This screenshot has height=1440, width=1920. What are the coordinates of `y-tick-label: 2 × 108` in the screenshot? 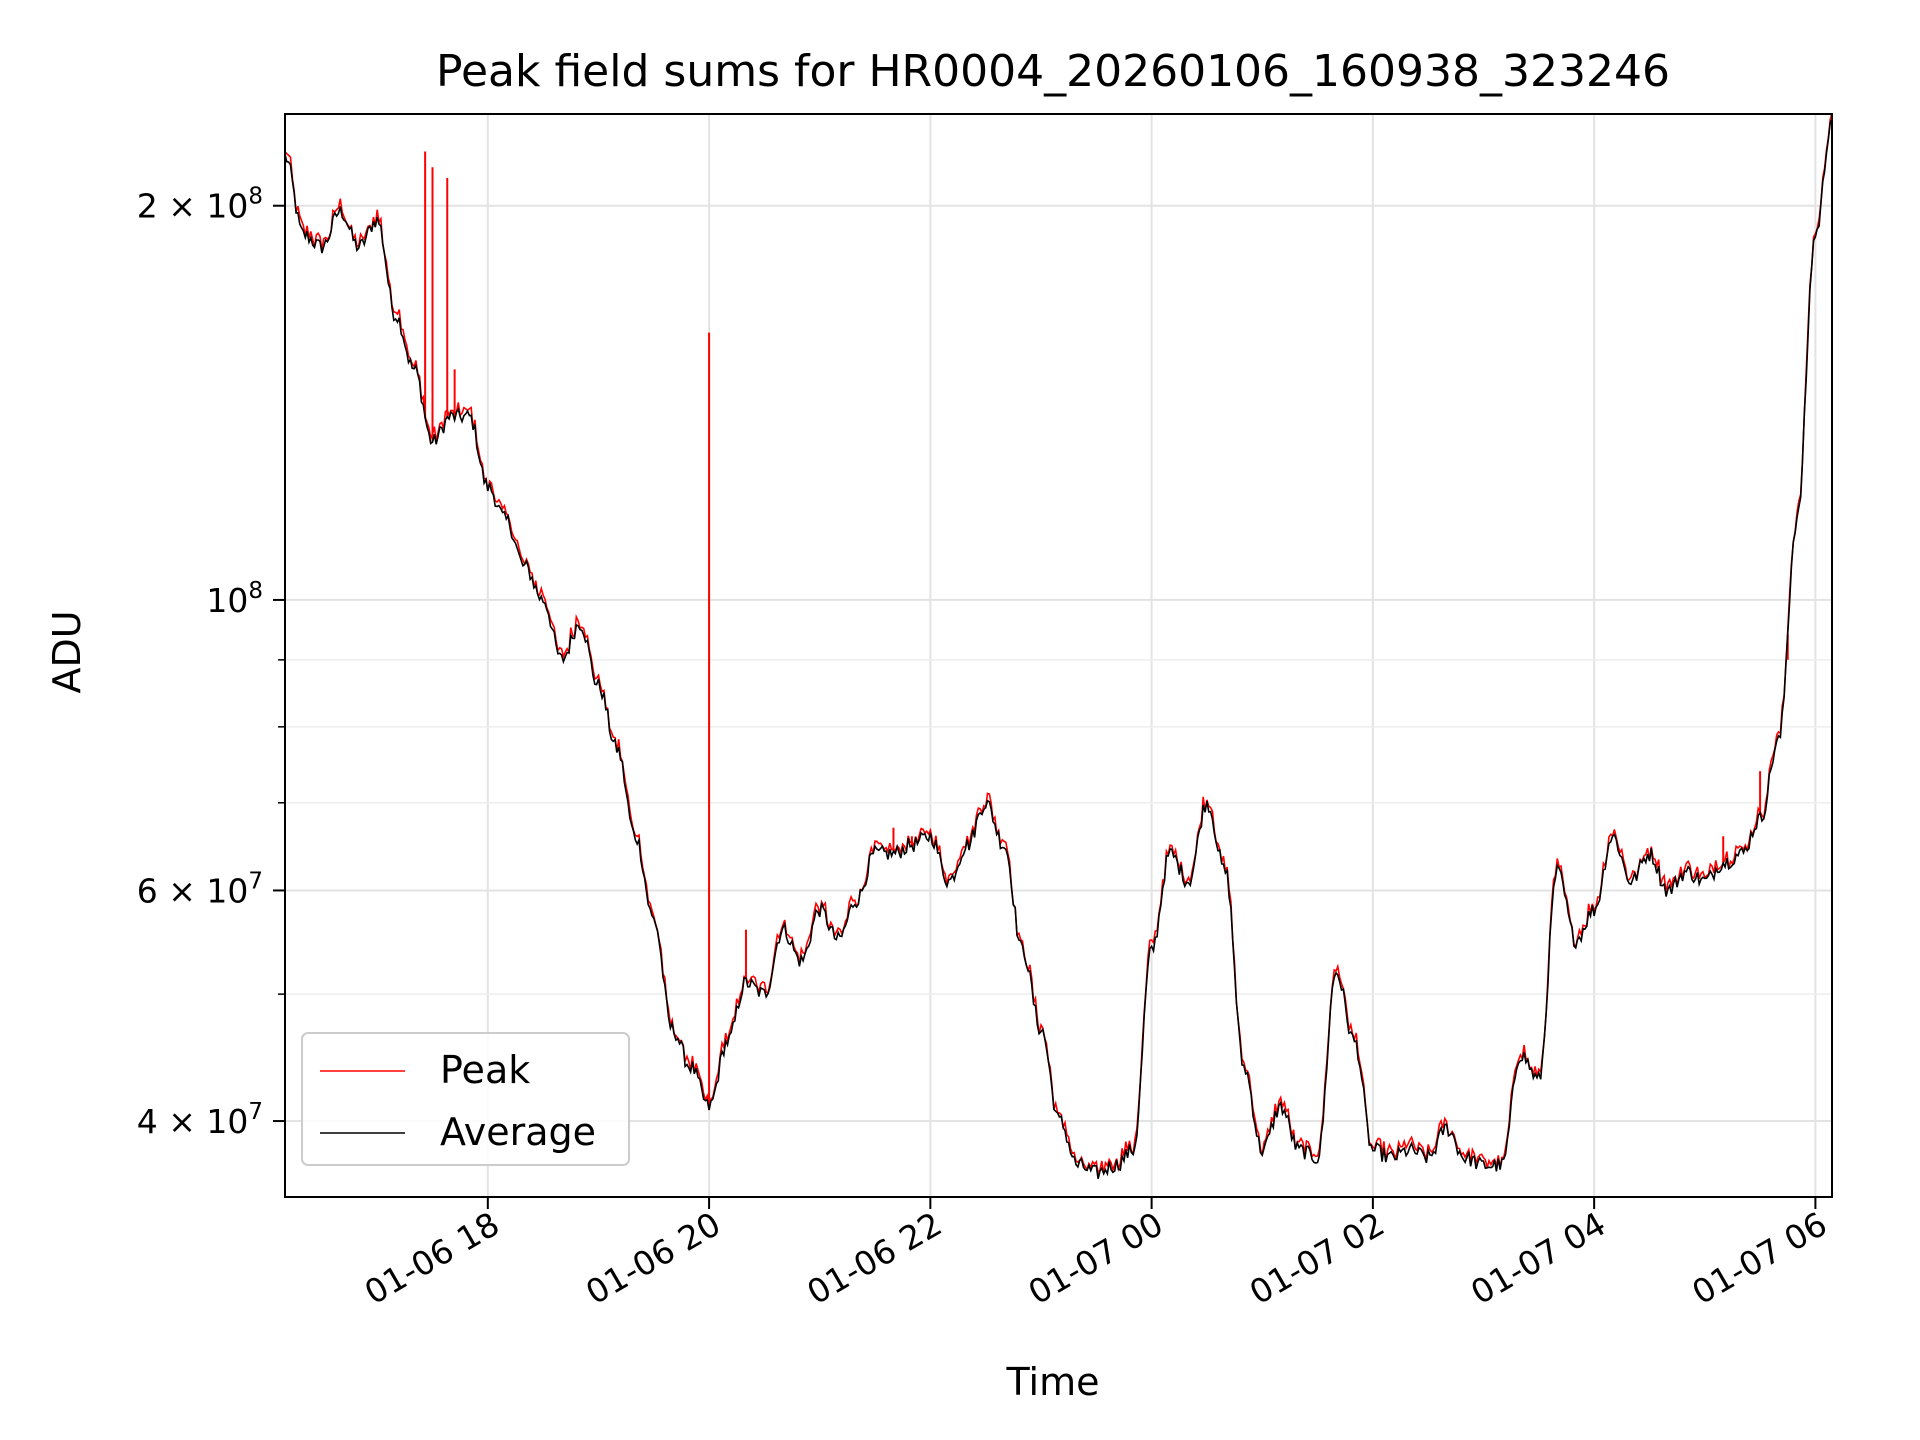 It's located at (200, 205).